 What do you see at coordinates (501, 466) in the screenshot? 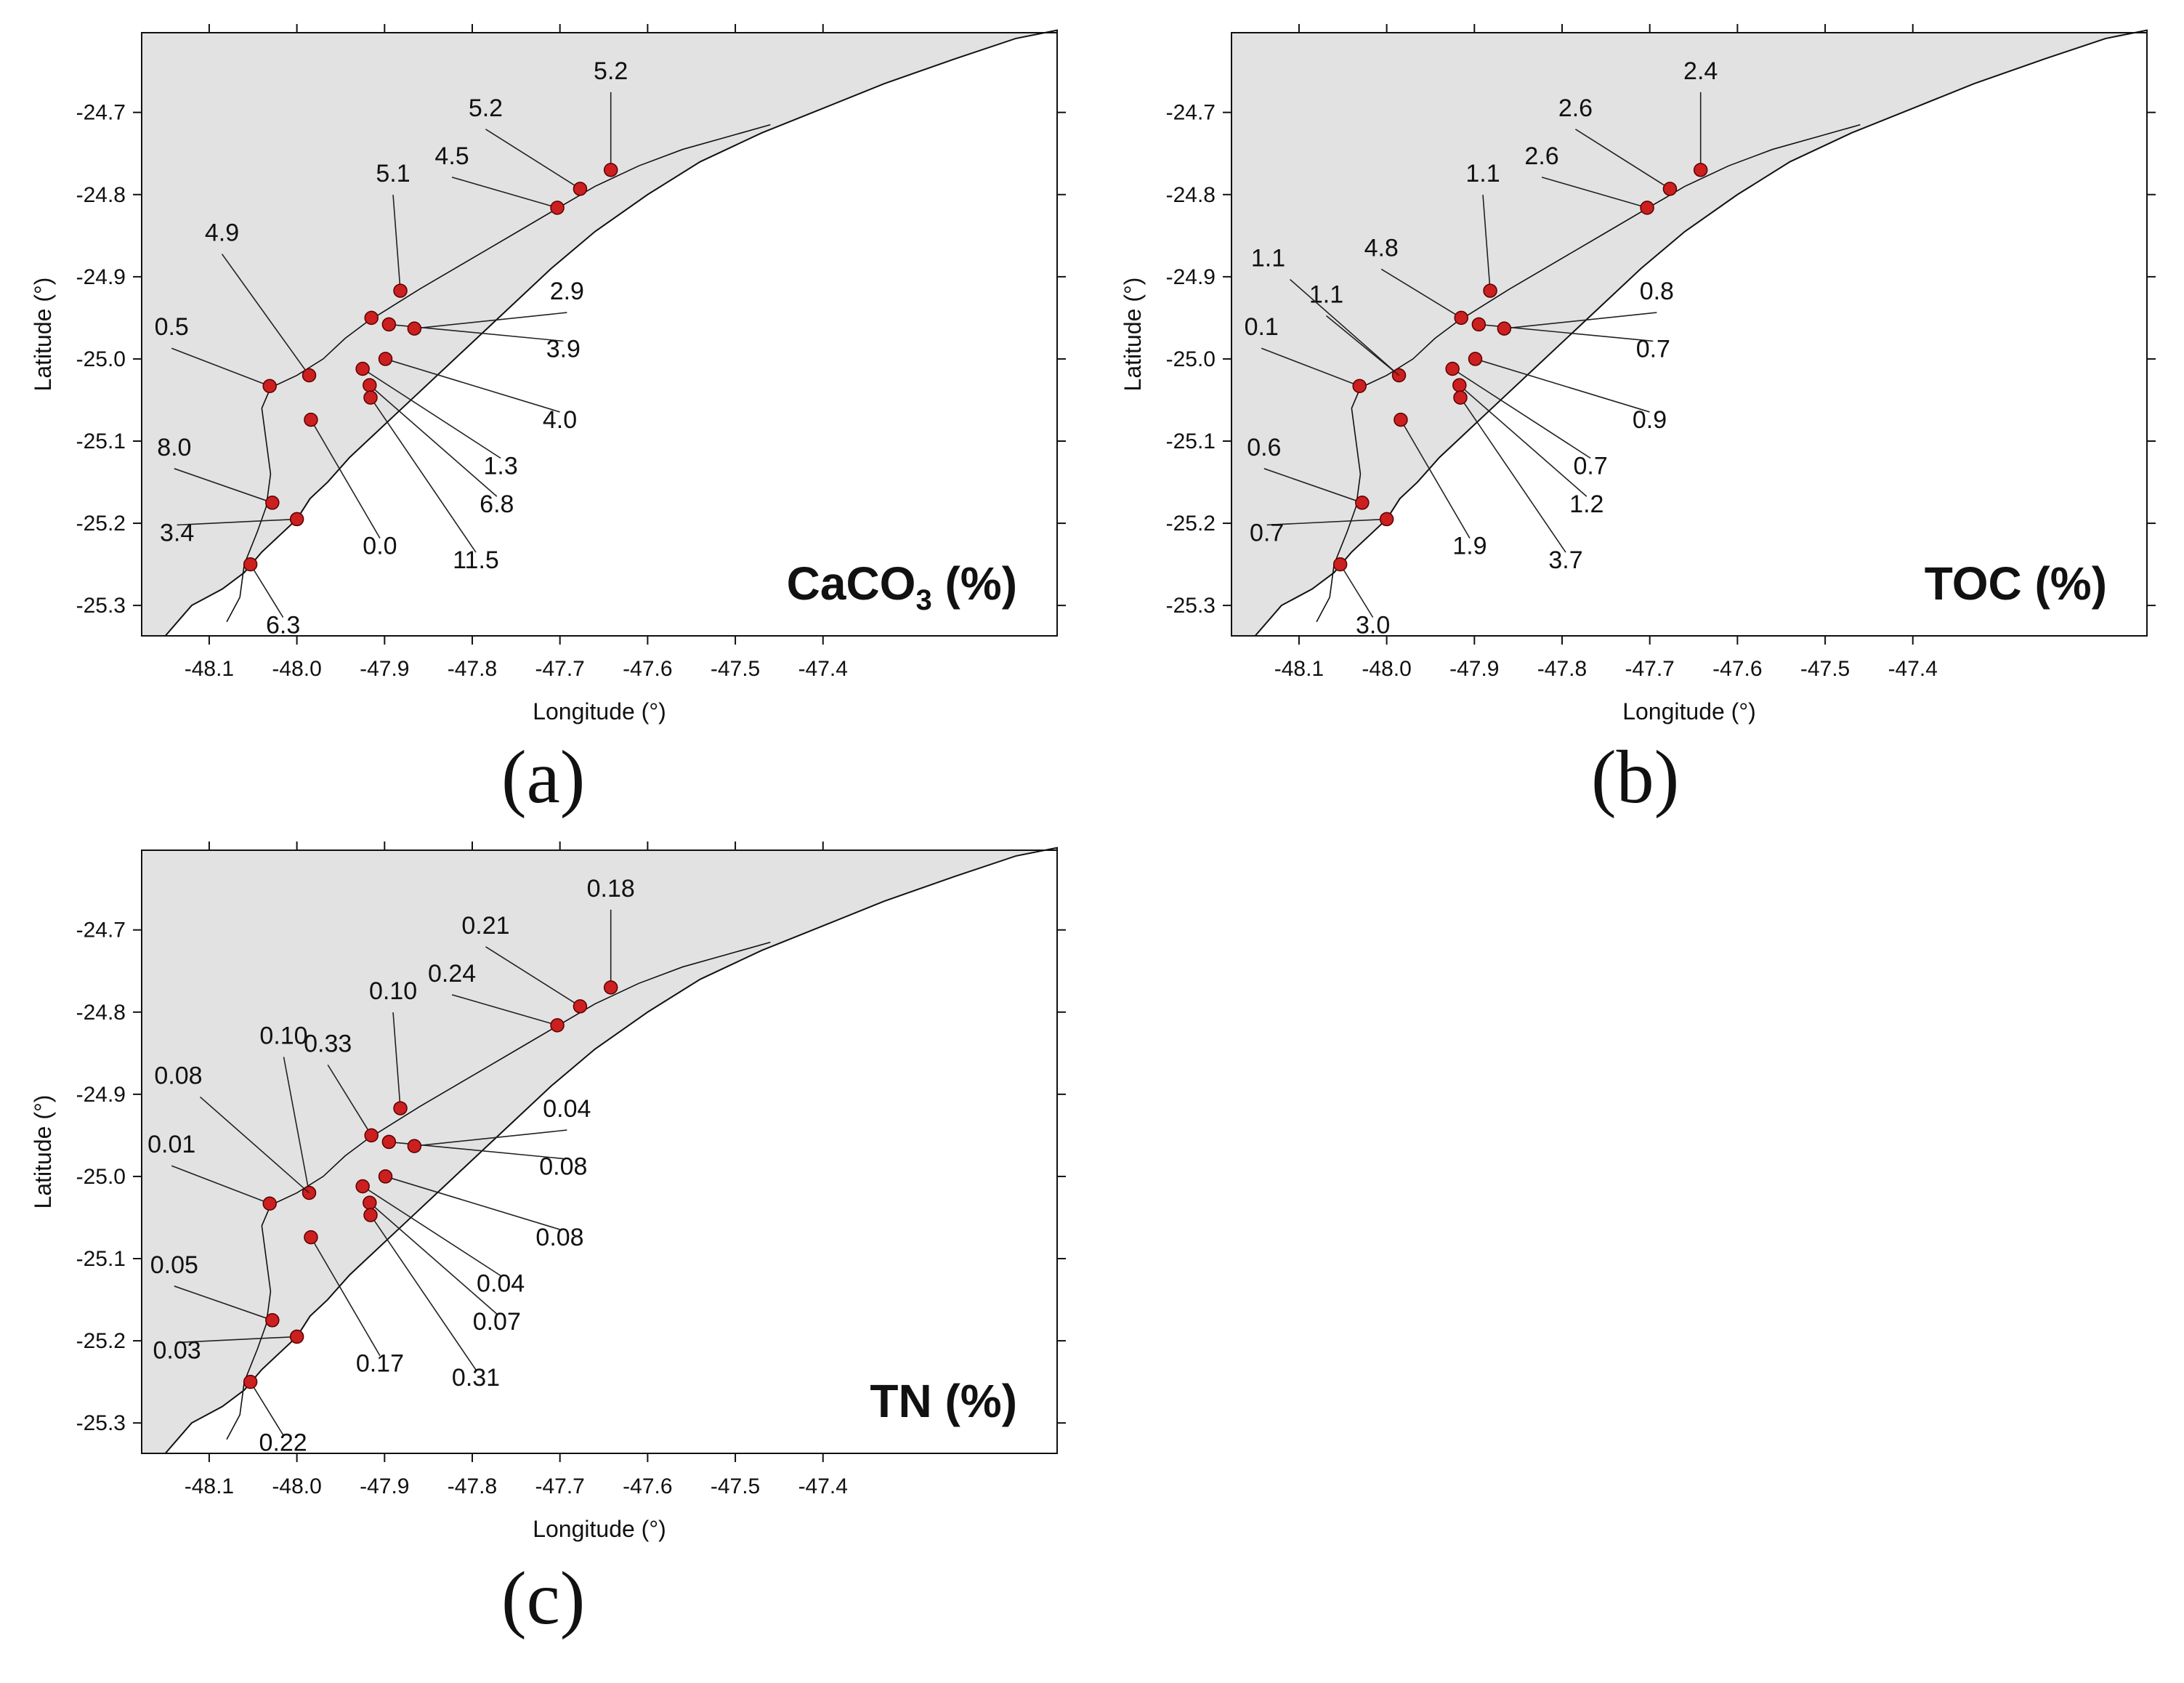
I see `station-value-label: 1.3` at bounding box center [501, 466].